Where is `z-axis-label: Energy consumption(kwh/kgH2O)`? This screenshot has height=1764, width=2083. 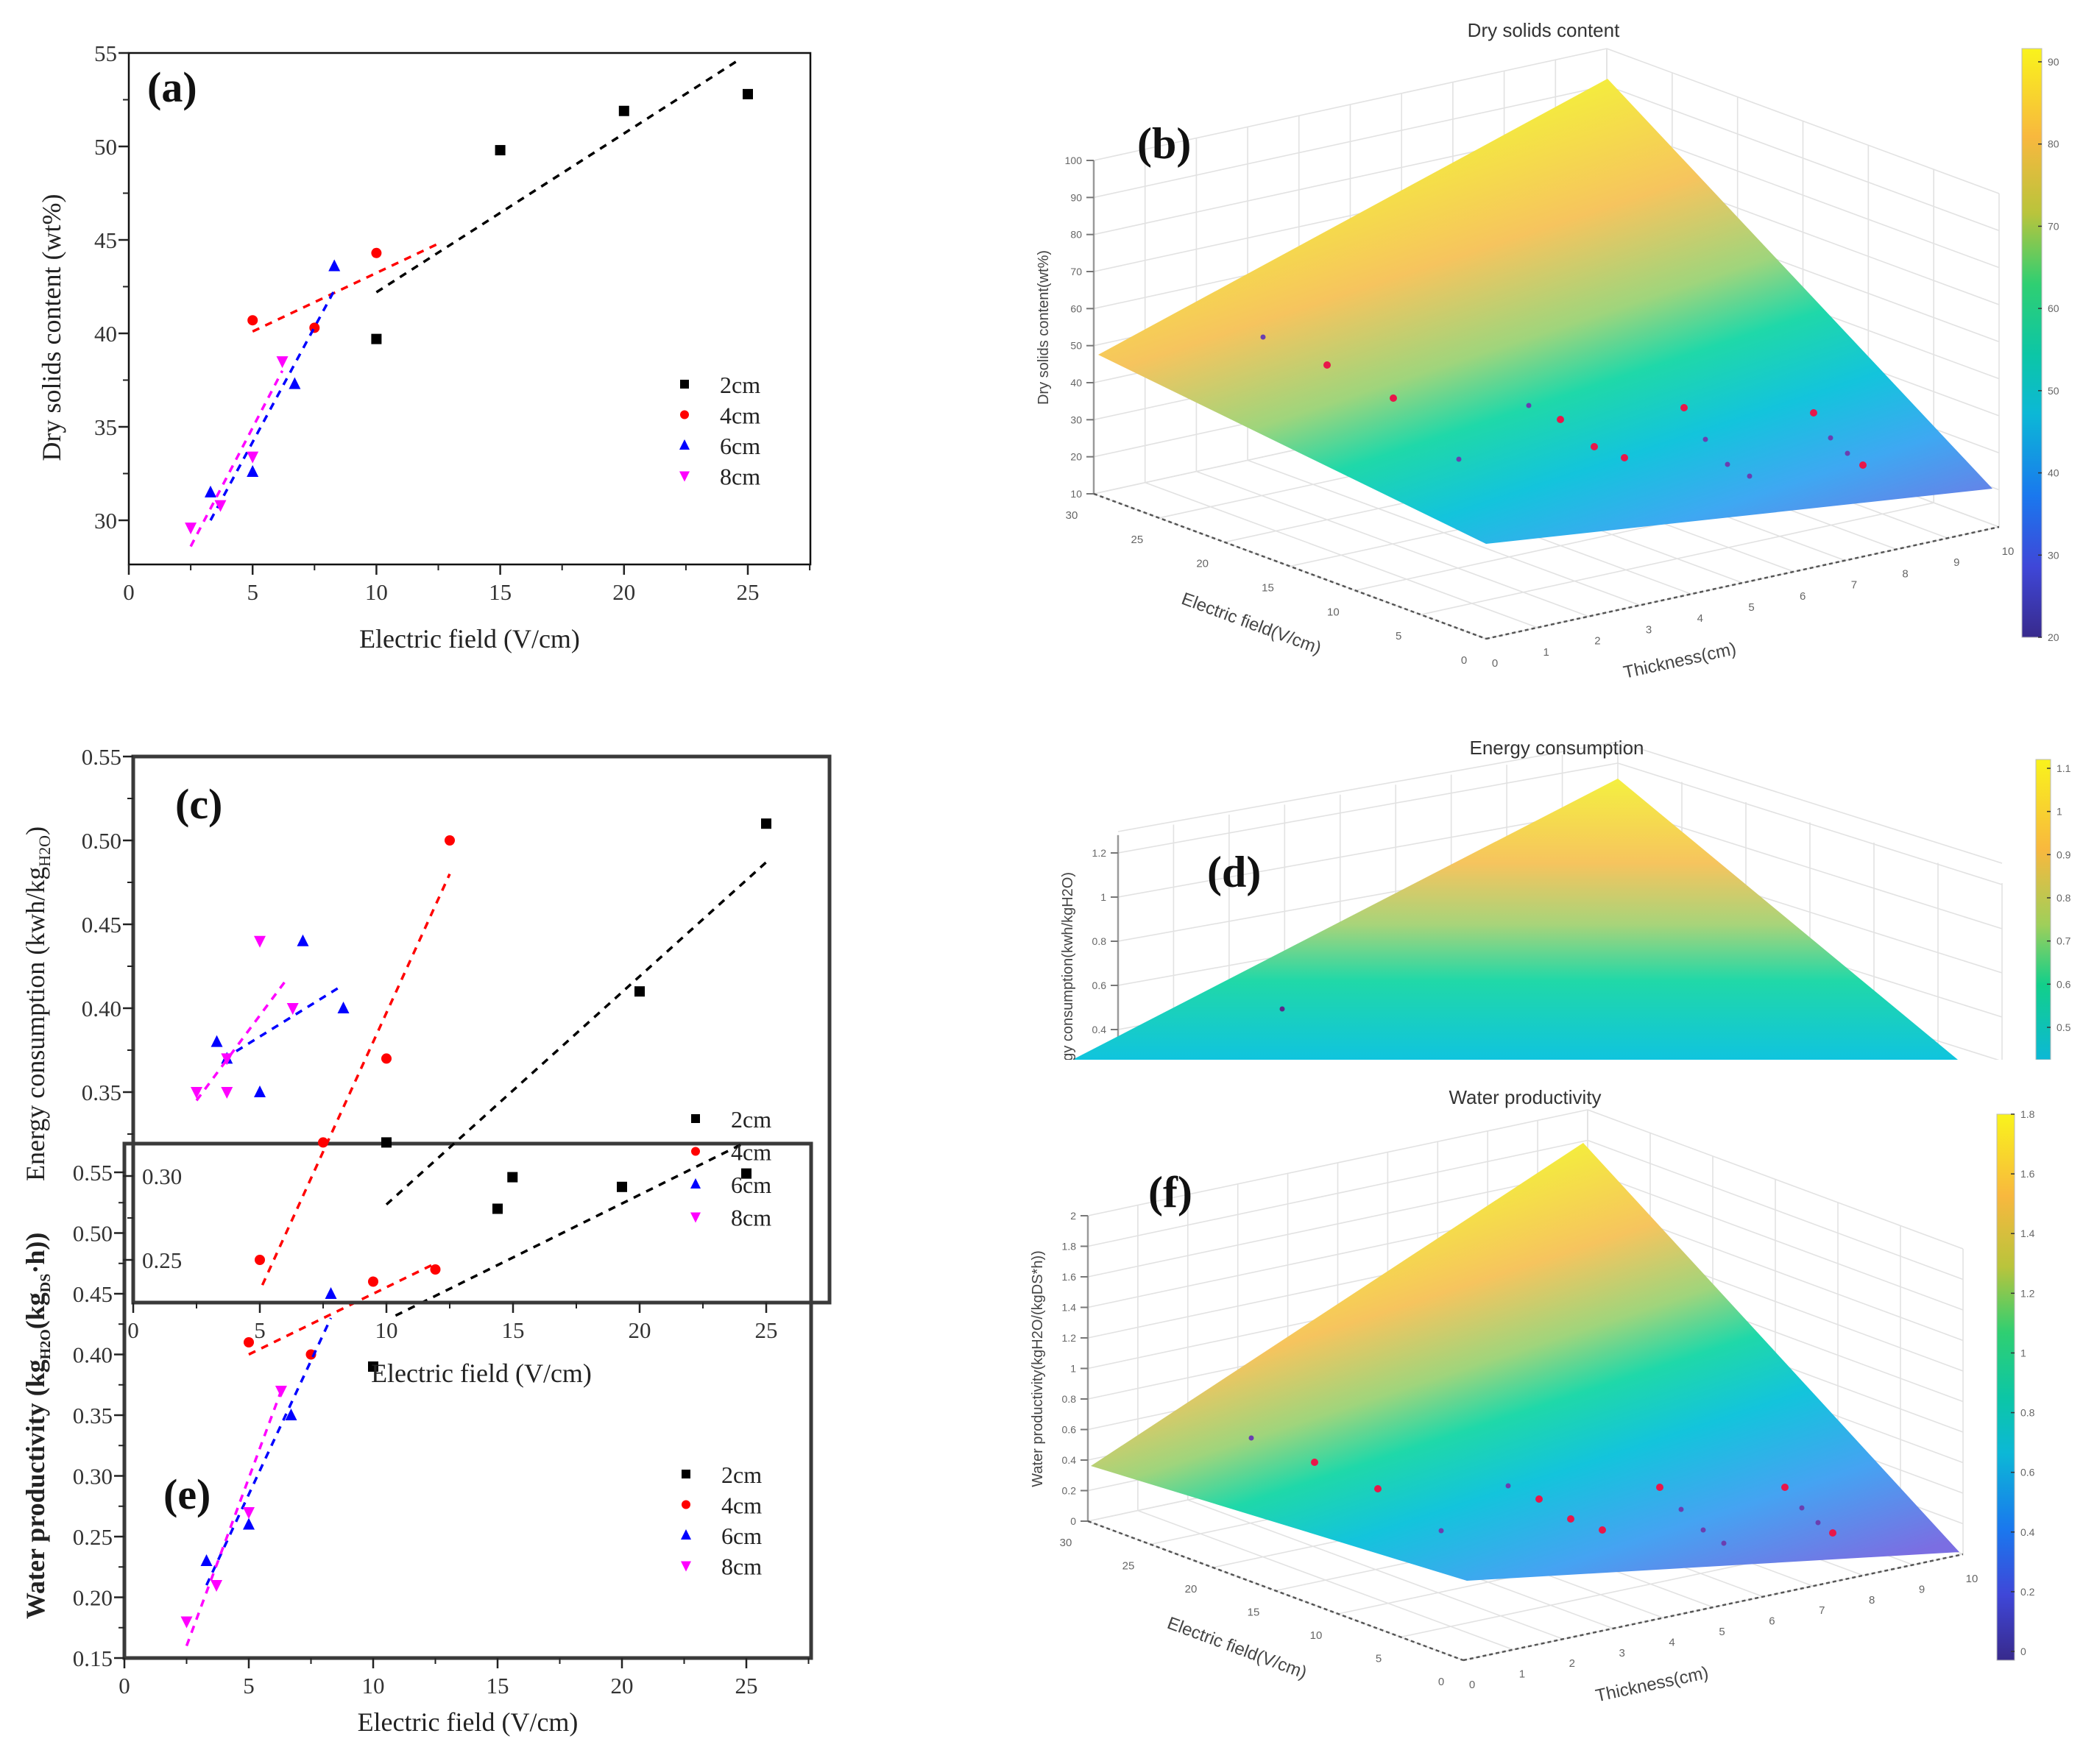 z-axis-label: Energy consumption(kwh/kgH2O) is located at coordinates (1068, 982).